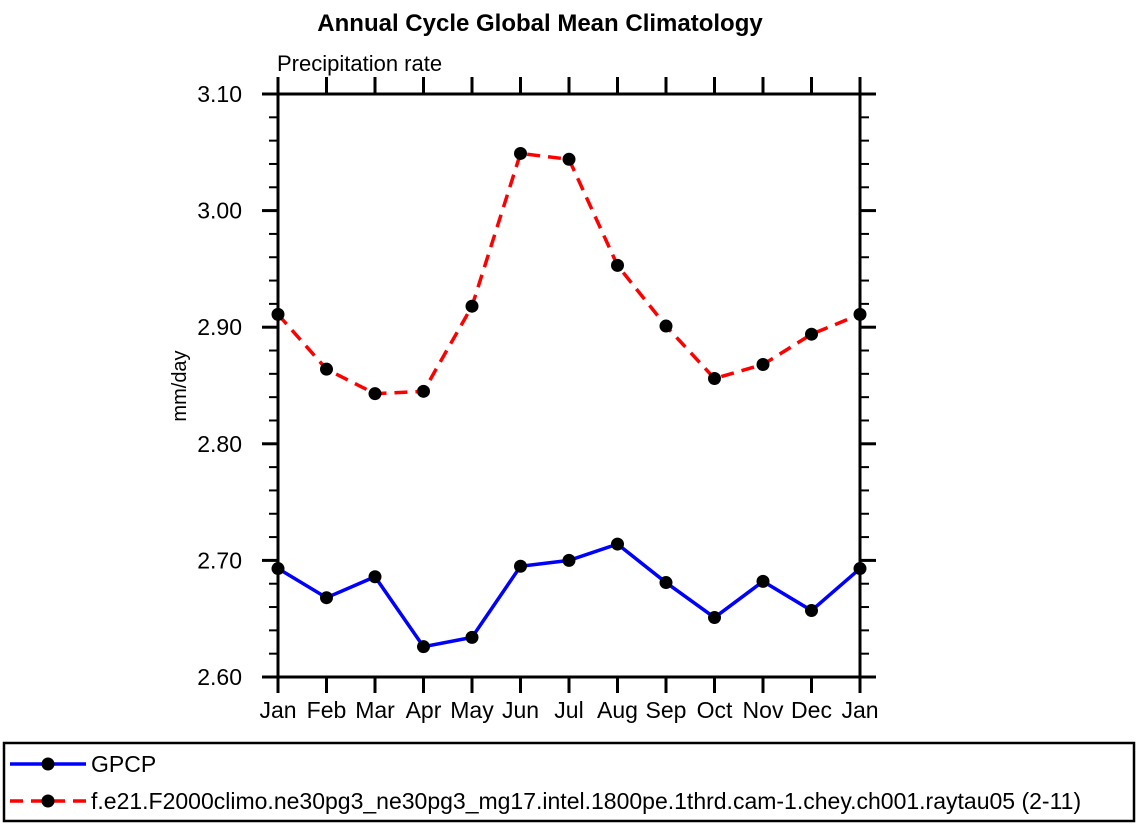  What do you see at coordinates (763, 710) in the screenshot?
I see `x-tick-label: Nov` at bounding box center [763, 710].